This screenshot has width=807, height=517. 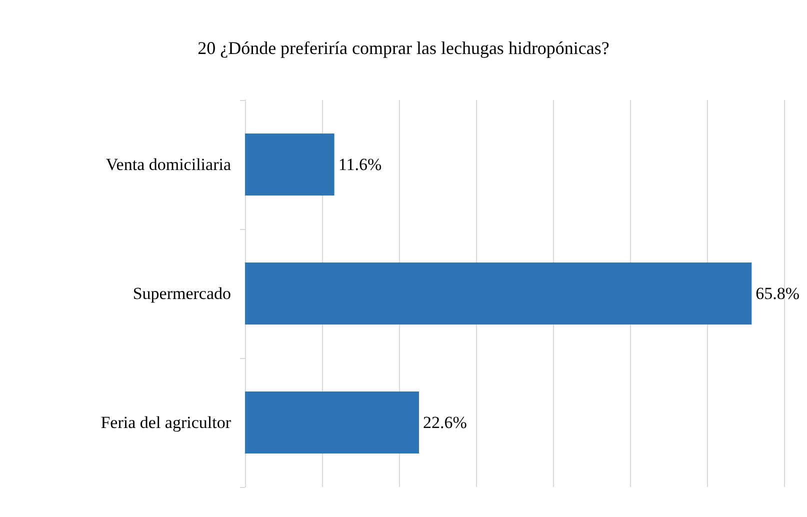 What do you see at coordinates (360, 164) in the screenshot?
I see `data-label: 11.6%` at bounding box center [360, 164].